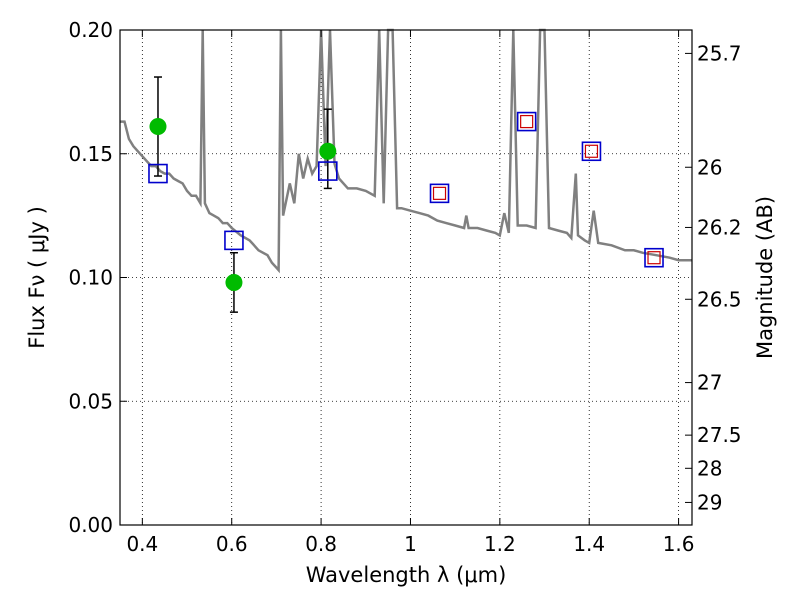 This screenshot has width=800, height=600. I want to click on x-tick-label: 1.2, so click(500, 544).